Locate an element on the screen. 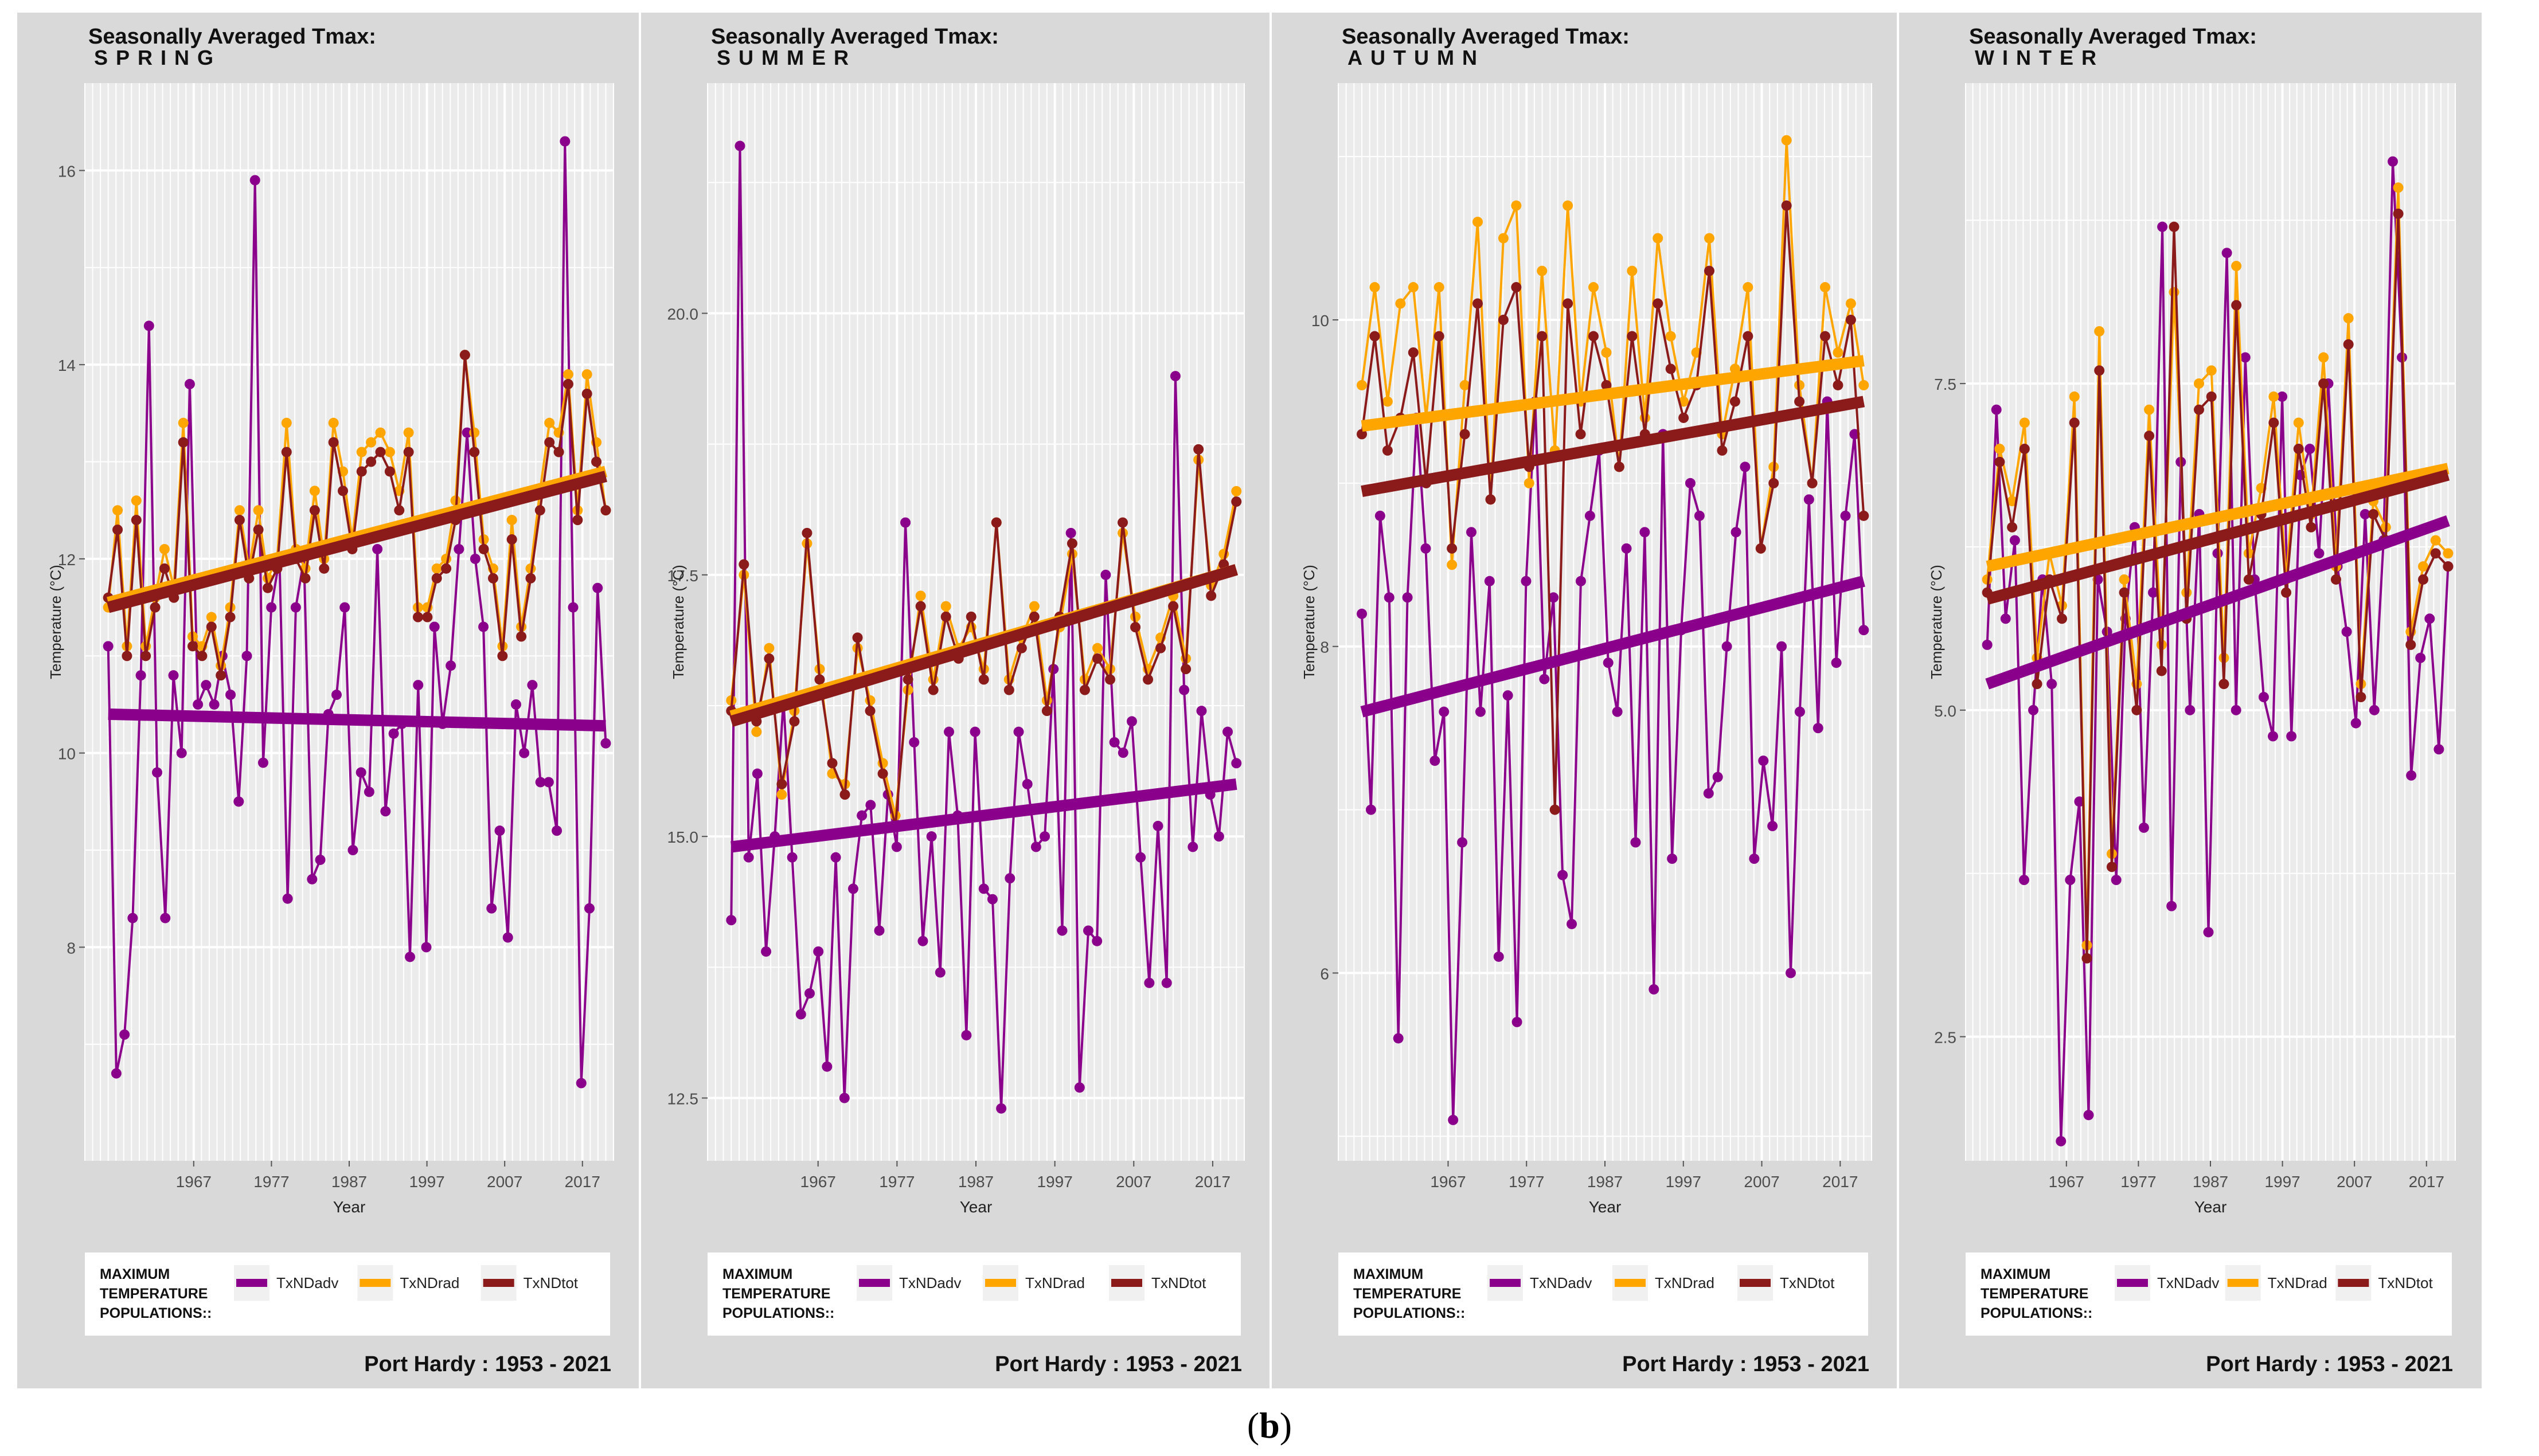  panel-subtitle: SUMMER is located at coordinates (787, 58).